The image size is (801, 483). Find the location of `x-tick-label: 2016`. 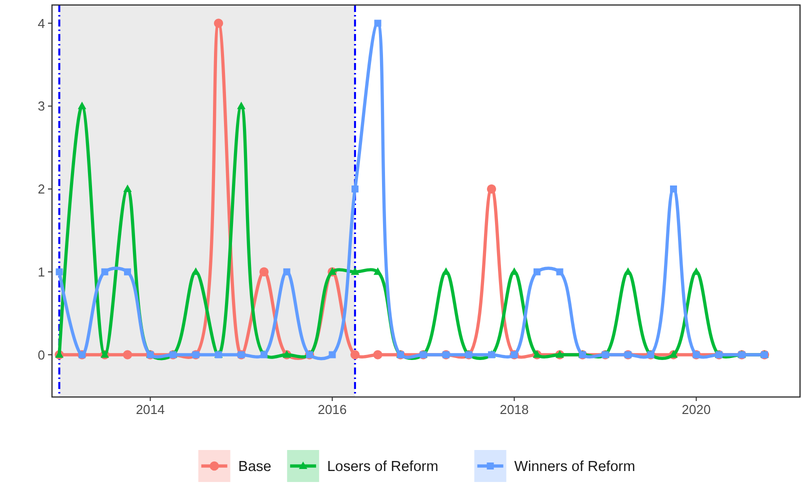

x-tick-label: 2016 is located at coordinates (332, 409).